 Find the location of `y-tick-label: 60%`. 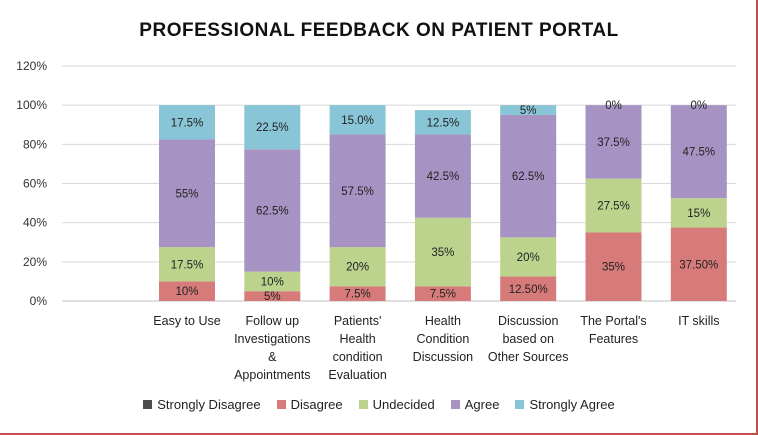

y-tick-label: 60% is located at coordinates (35, 184).